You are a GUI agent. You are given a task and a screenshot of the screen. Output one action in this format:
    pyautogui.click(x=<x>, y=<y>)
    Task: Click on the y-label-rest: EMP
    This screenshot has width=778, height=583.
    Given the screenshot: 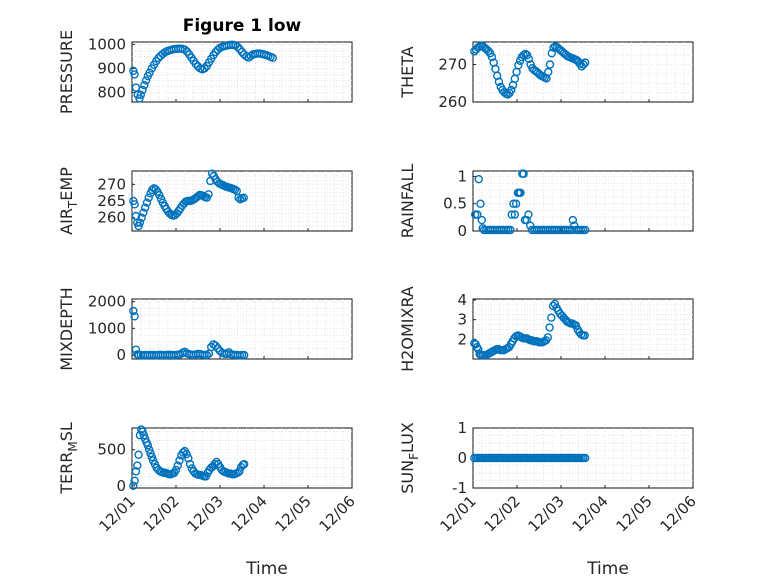 What is the action you would take?
    pyautogui.click(x=66, y=184)
    